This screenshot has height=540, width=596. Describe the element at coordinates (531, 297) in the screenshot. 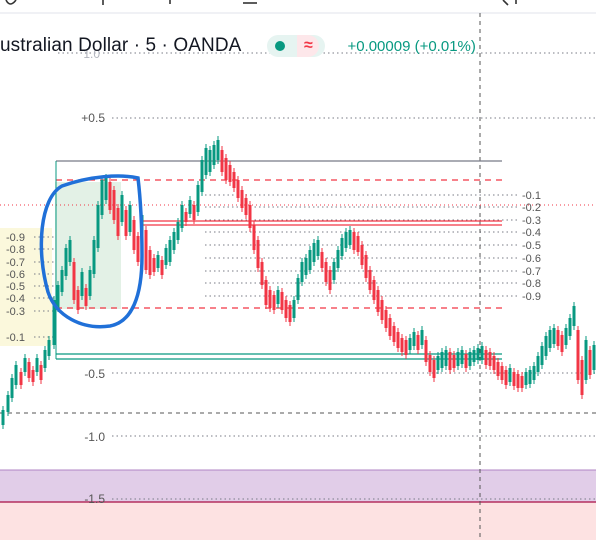

I see `right-fib-label: -0.9` at that location.